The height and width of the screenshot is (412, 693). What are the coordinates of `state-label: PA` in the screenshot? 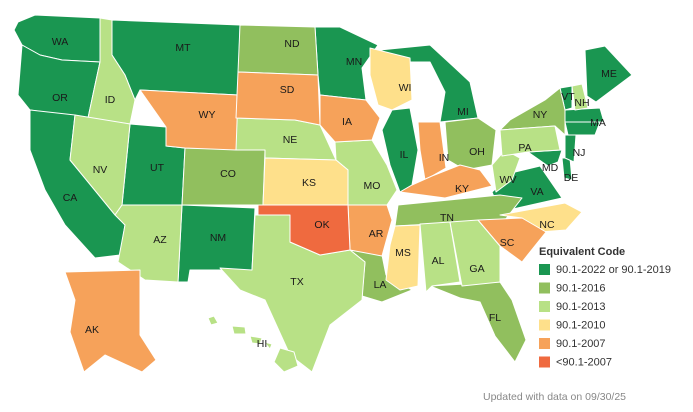 It's located at (524, 148).